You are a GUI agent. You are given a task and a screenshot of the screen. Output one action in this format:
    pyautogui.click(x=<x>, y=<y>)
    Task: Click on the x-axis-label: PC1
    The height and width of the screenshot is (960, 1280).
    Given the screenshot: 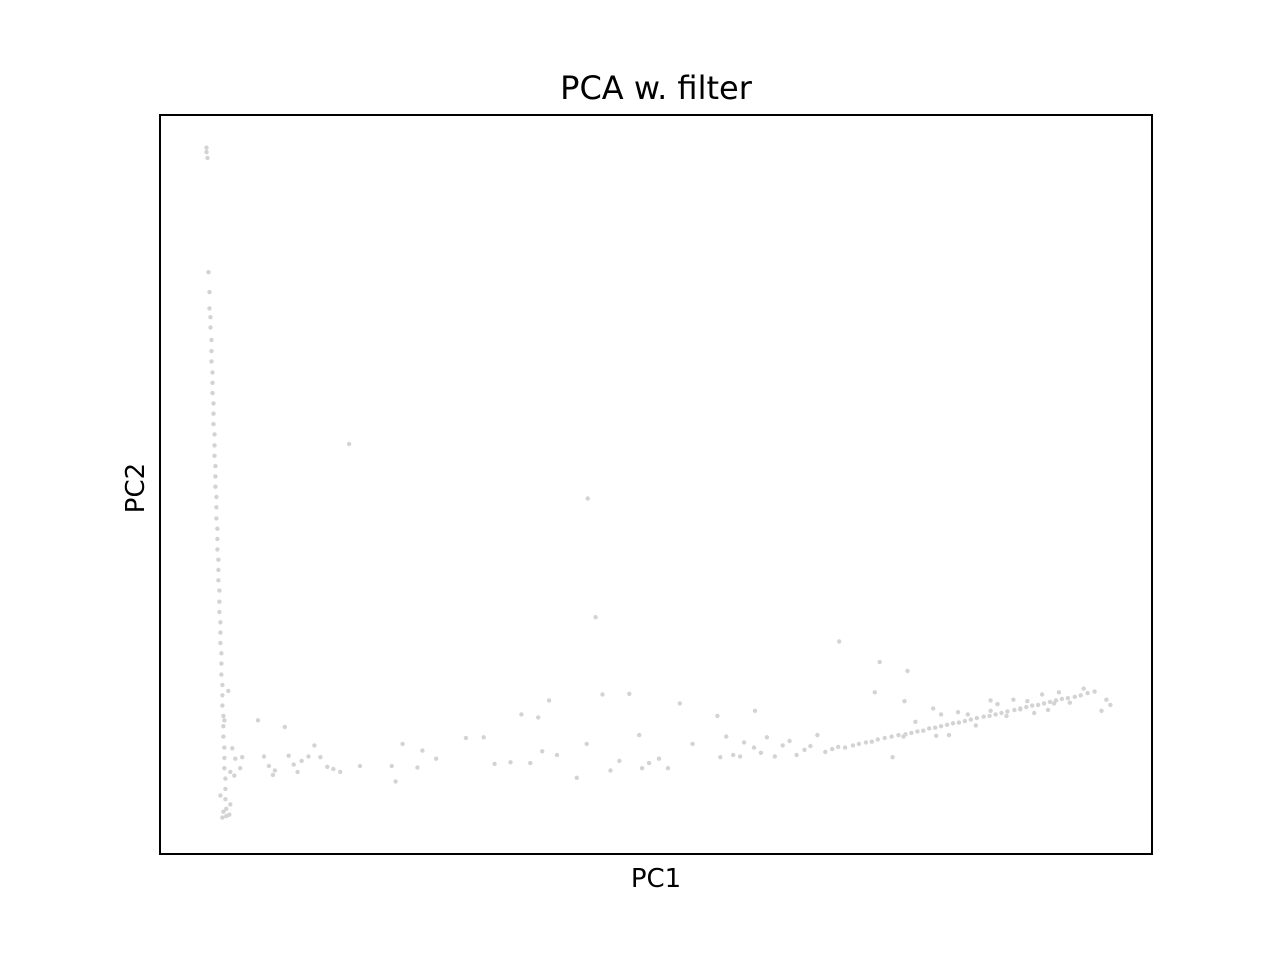 What is the action you would take?
    pyautogui.click(x=656, y=879)
    